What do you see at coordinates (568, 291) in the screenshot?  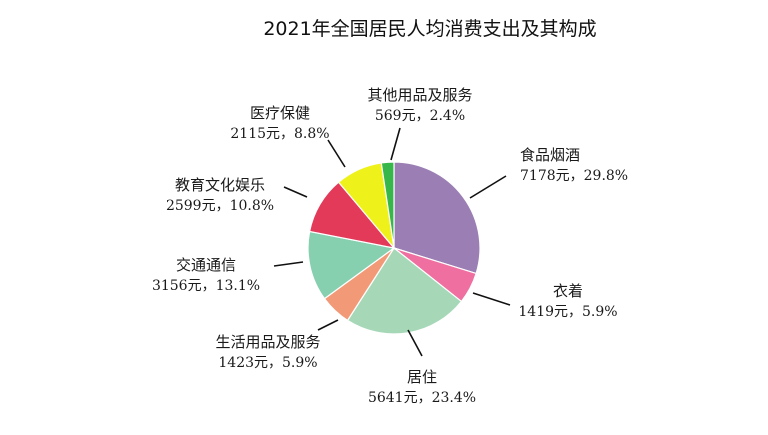 I see `slice-name-label: 衣着` at bounding box center [568, 291].